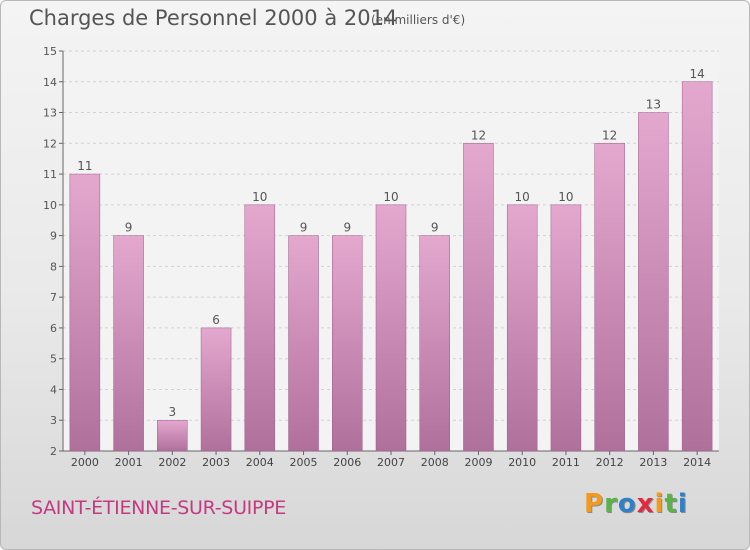  What do you see at coordinates (697, 462) in the screenshot?
I see `x-tick-label: 2014` at bounding box center [697, 462].